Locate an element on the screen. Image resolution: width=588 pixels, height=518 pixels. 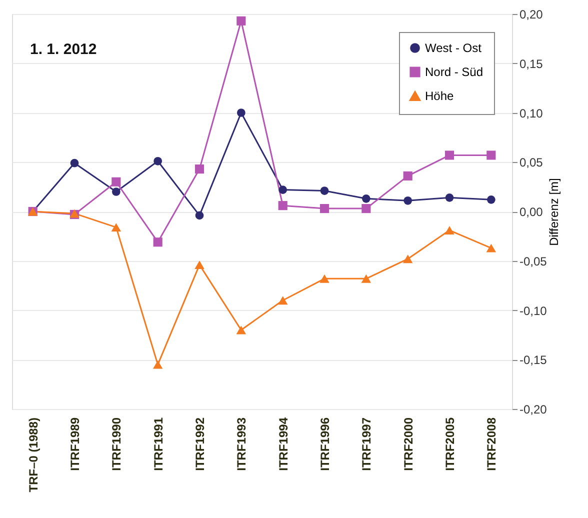
y-tick-label: 0,15 is located at coordinates (532, 63).